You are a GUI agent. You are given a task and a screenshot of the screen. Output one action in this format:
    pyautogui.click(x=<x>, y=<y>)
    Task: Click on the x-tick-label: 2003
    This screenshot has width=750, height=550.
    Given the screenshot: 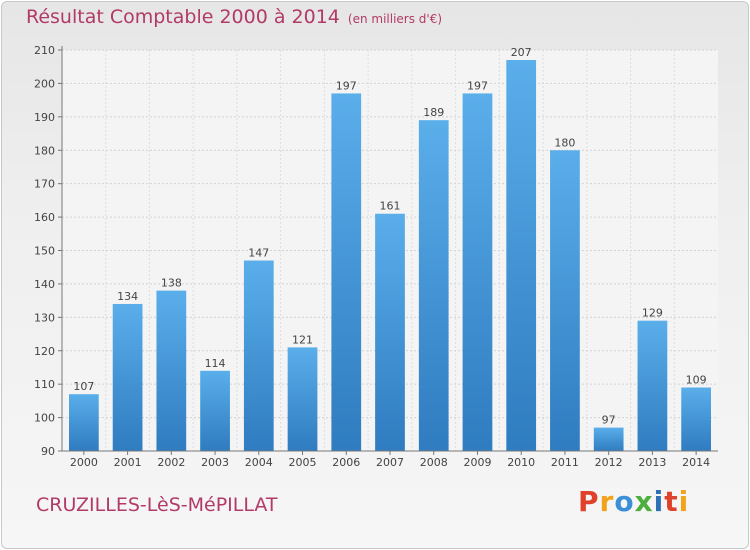 What is the action you would take?
    pyautogui.click(x=215, y=462)
    